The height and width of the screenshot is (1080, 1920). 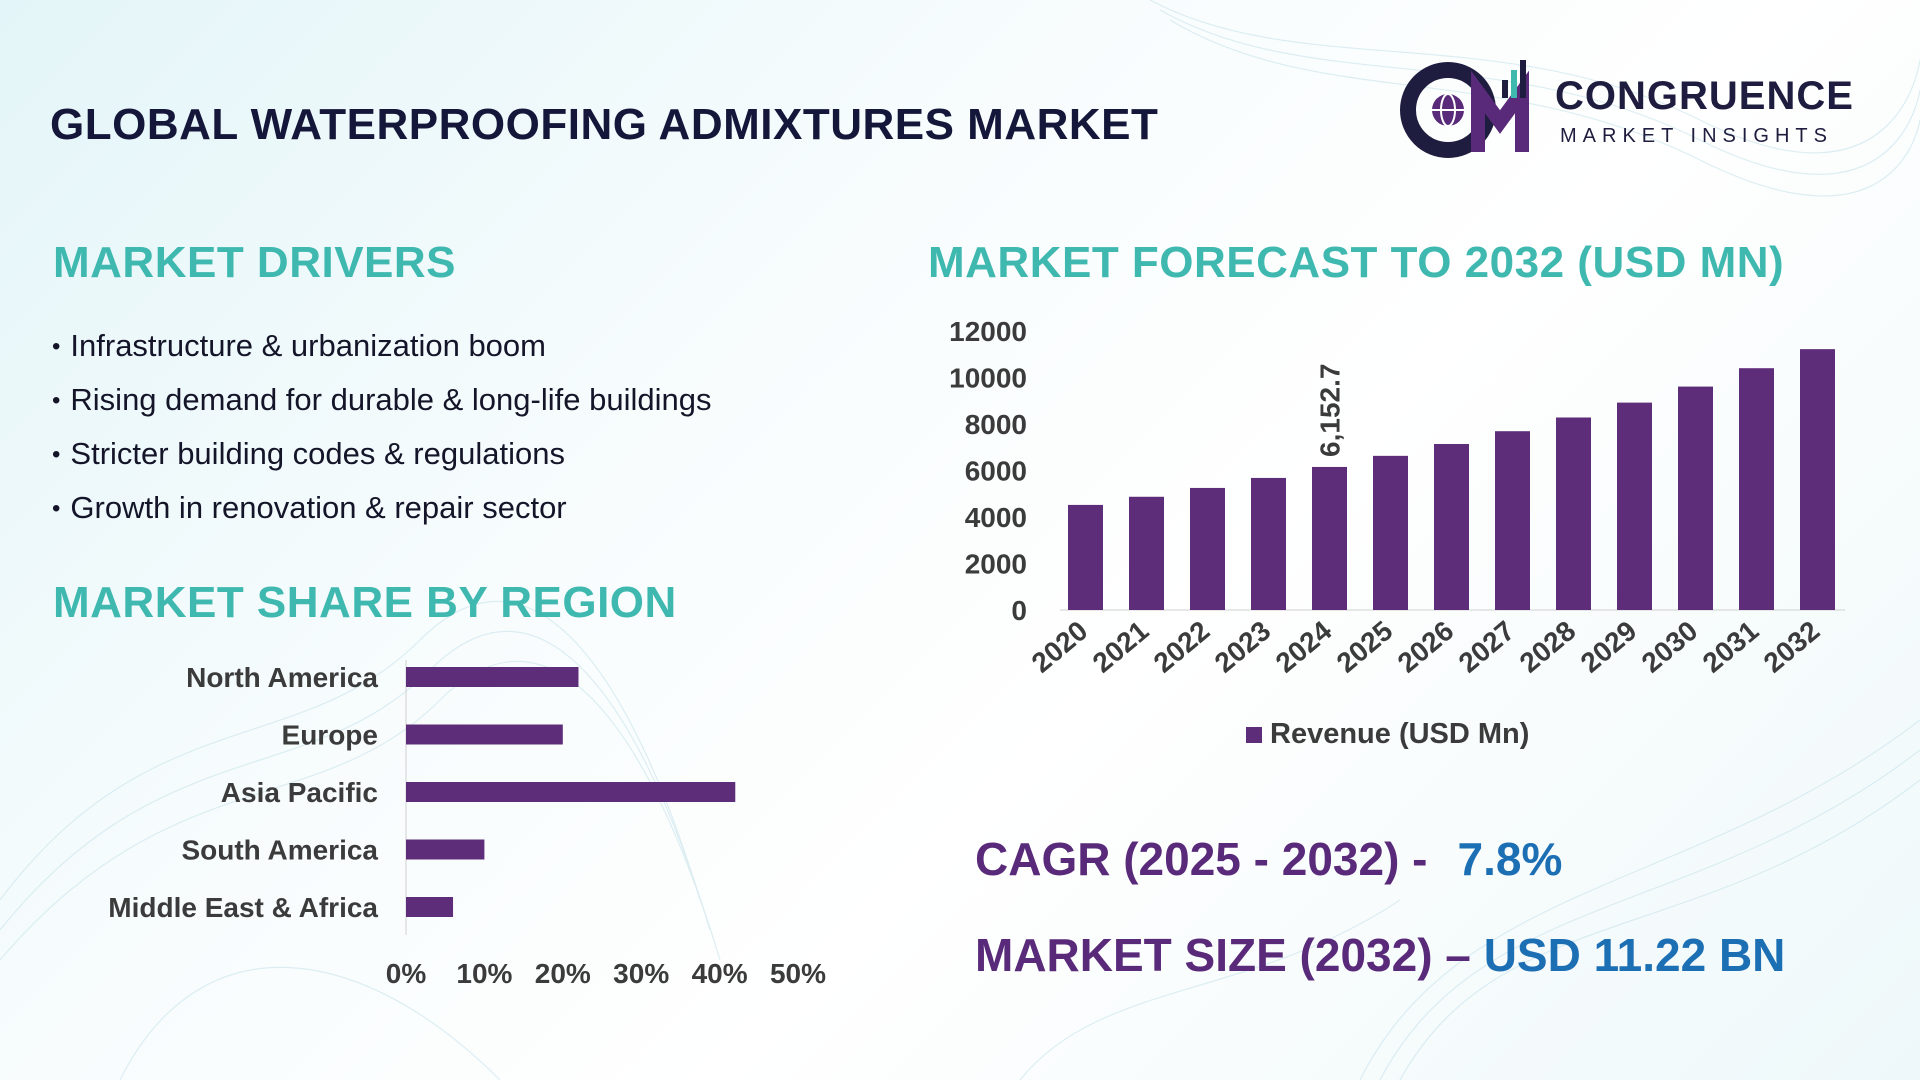 What do you see at coordinates (282, 677) in the screenshot?
I see `region-category-label: North America` at bounding box center [282, 677].